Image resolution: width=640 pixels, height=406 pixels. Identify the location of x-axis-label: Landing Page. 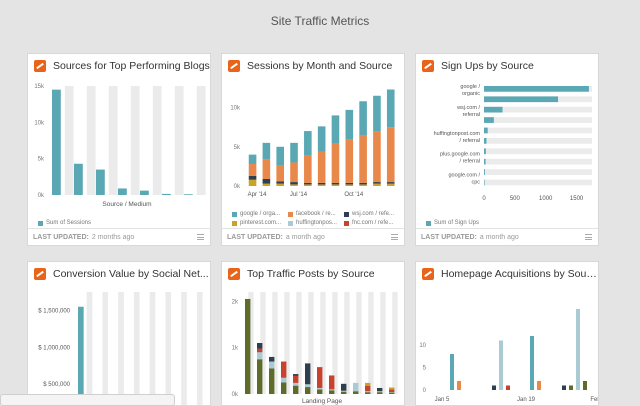
(322, 401).